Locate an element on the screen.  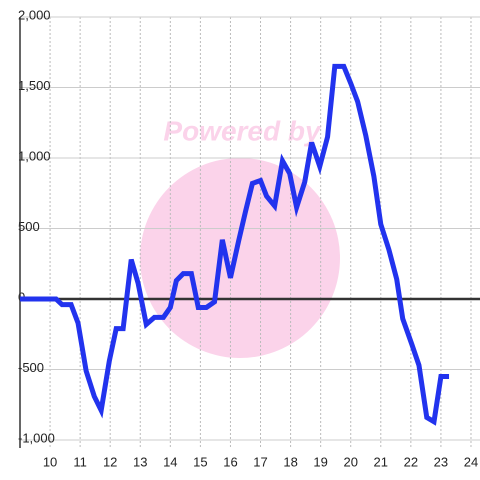
x-tick-label: 22 is located at coordinates (411, 461).